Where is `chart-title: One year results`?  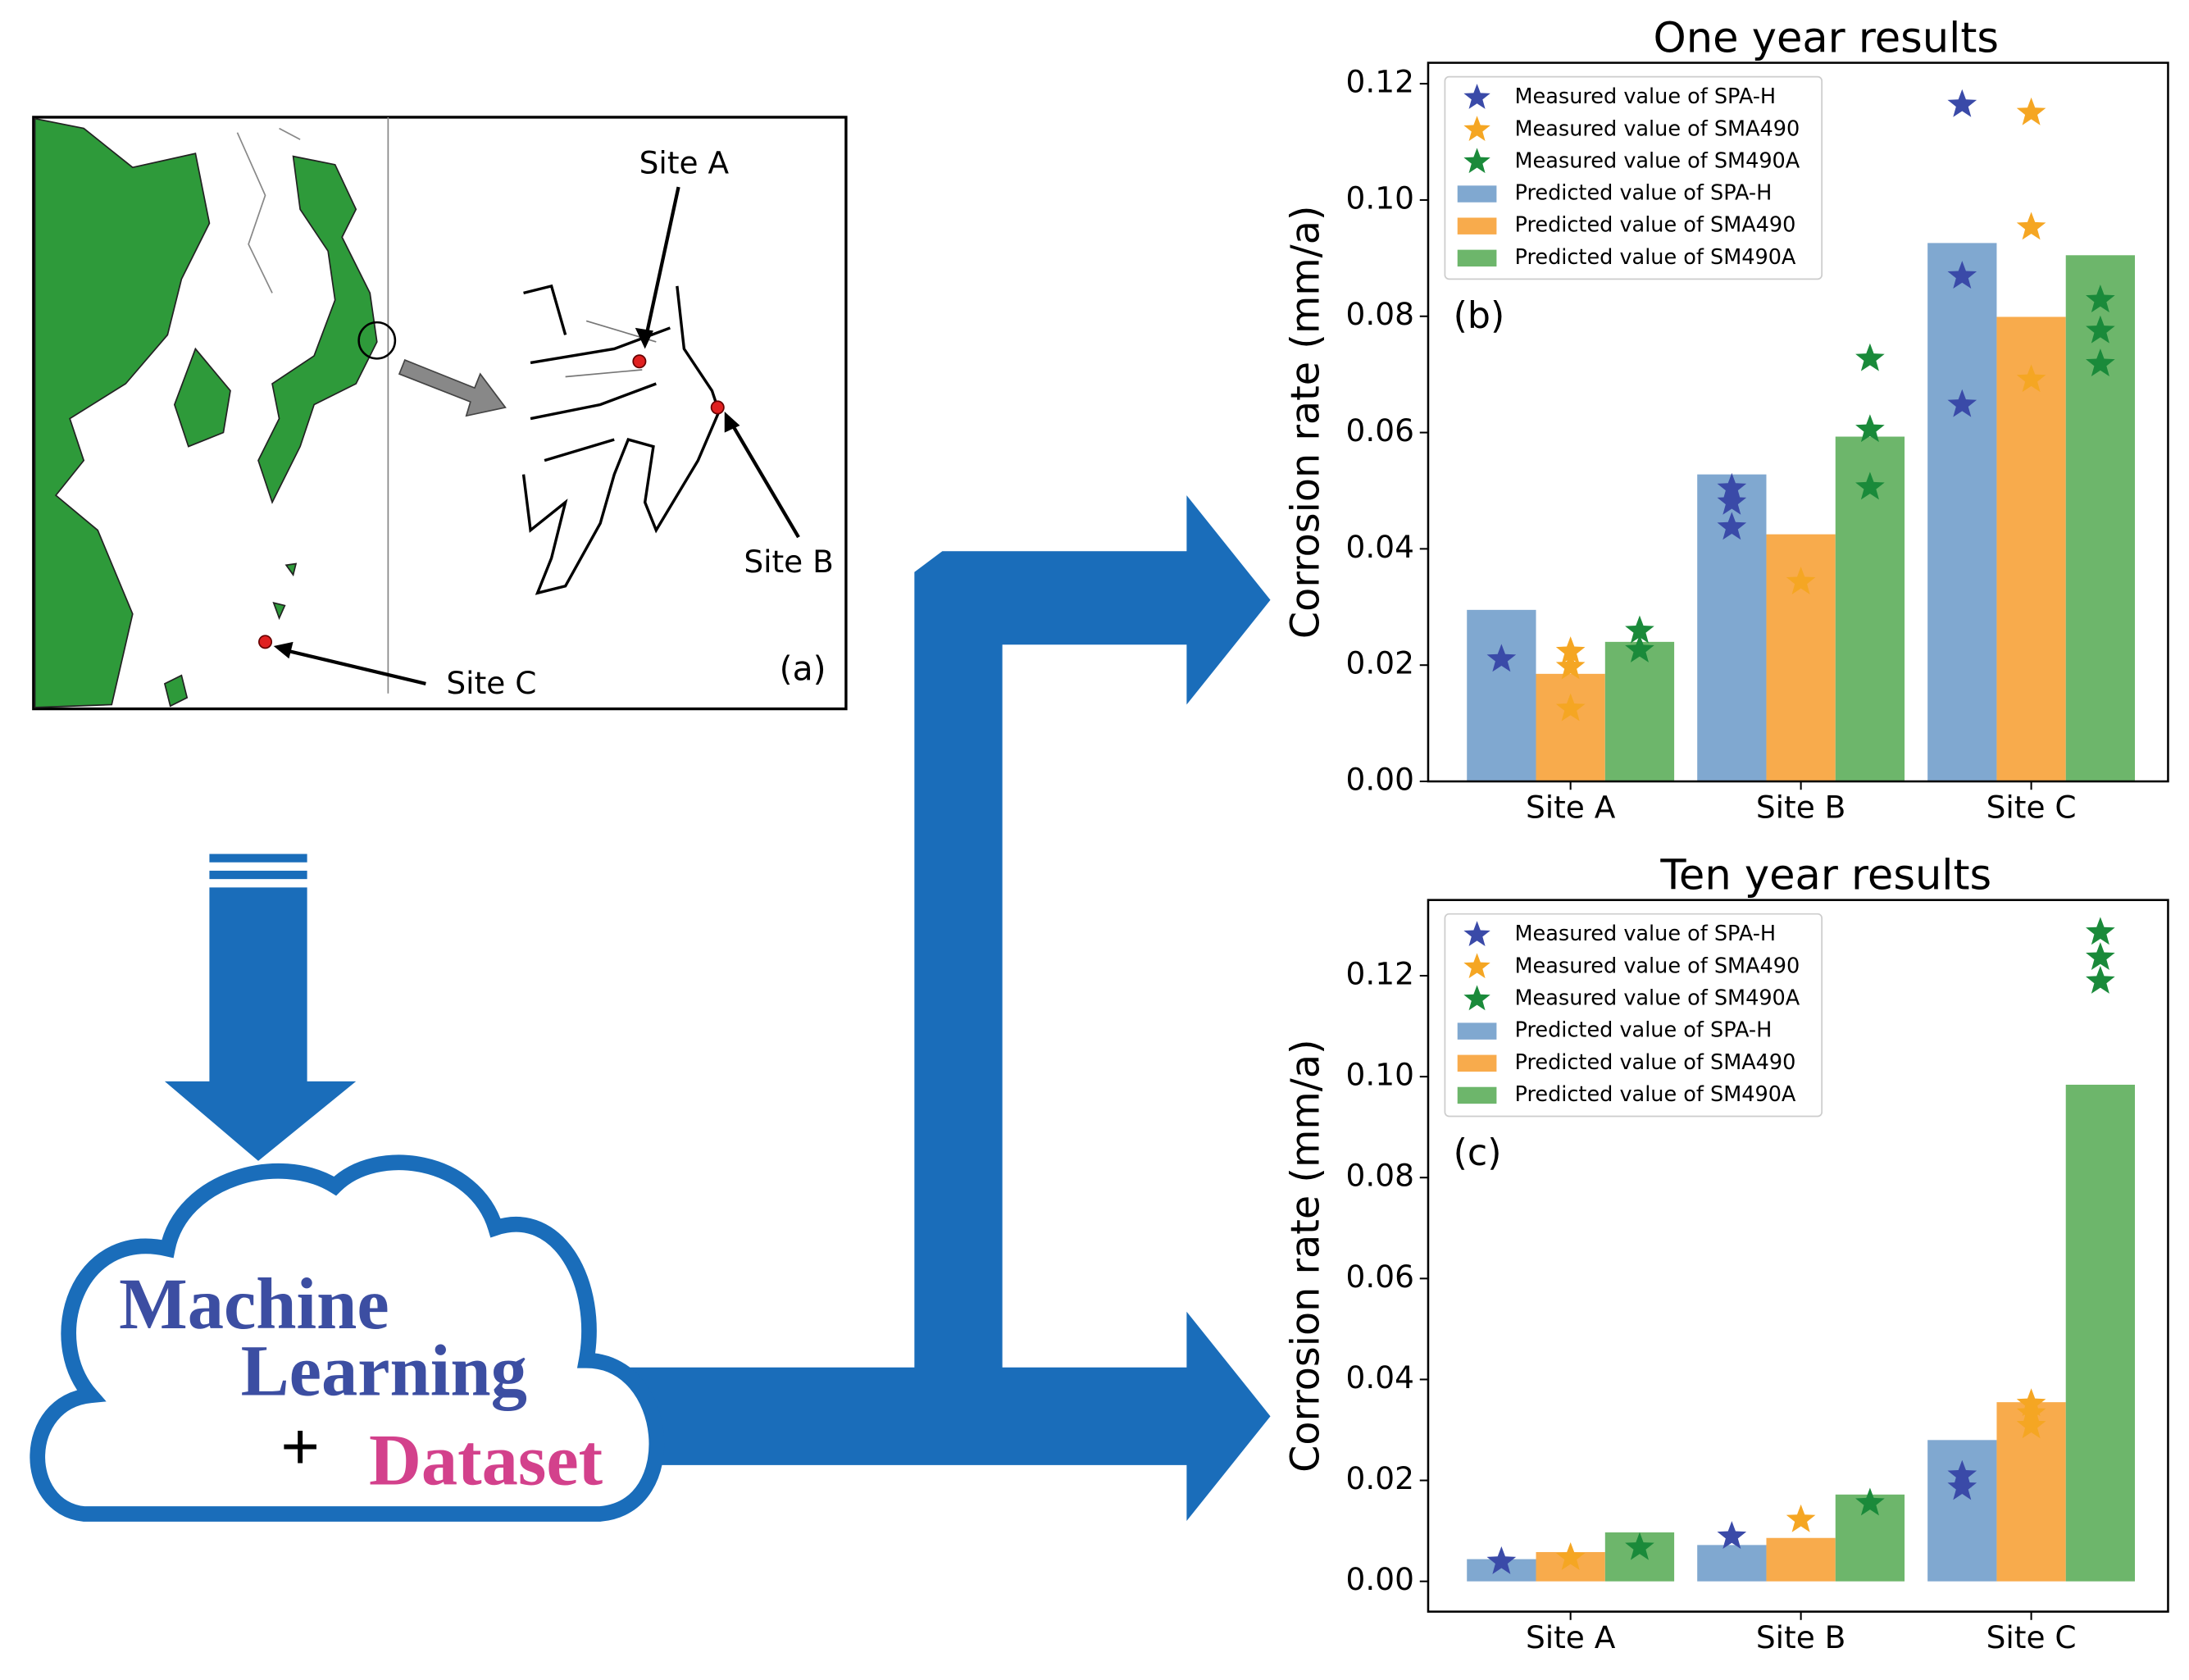
chart-title: One year results is located at coordinates (1826, 38).